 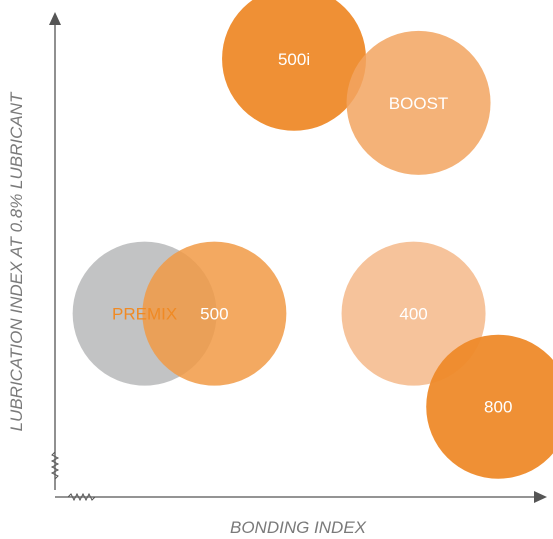 What do you see at coordinates (144, 314) in the screenshot?
I see `bubble-label-premix: PREMIX` at bounding box center [144, 314].